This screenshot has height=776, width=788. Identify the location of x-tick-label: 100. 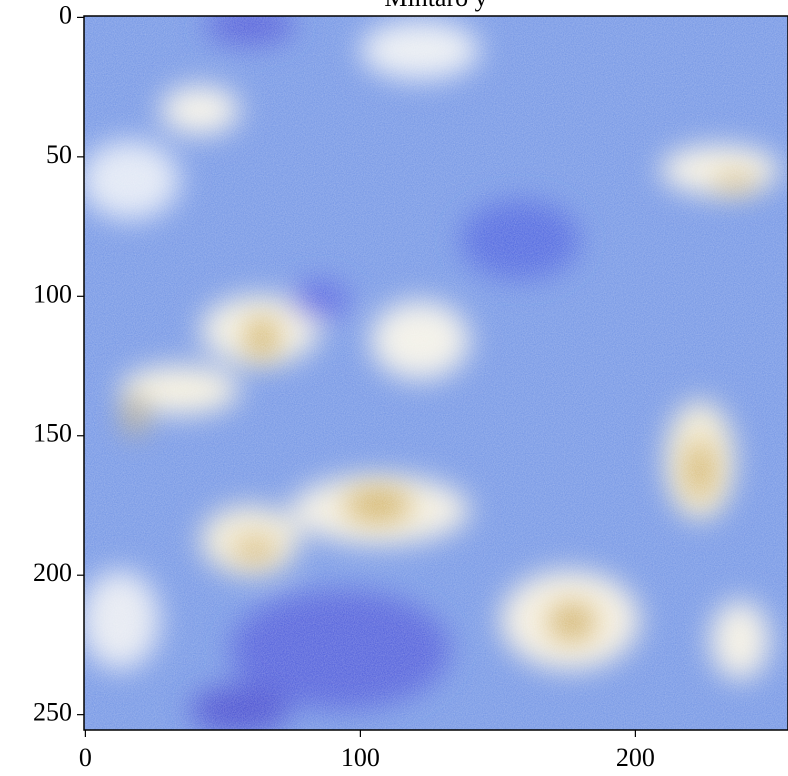
(360, 757).